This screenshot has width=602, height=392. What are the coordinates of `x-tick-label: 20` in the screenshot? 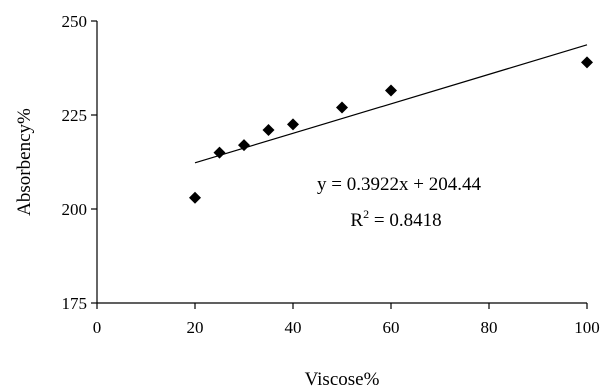 It's located at (195, 327).